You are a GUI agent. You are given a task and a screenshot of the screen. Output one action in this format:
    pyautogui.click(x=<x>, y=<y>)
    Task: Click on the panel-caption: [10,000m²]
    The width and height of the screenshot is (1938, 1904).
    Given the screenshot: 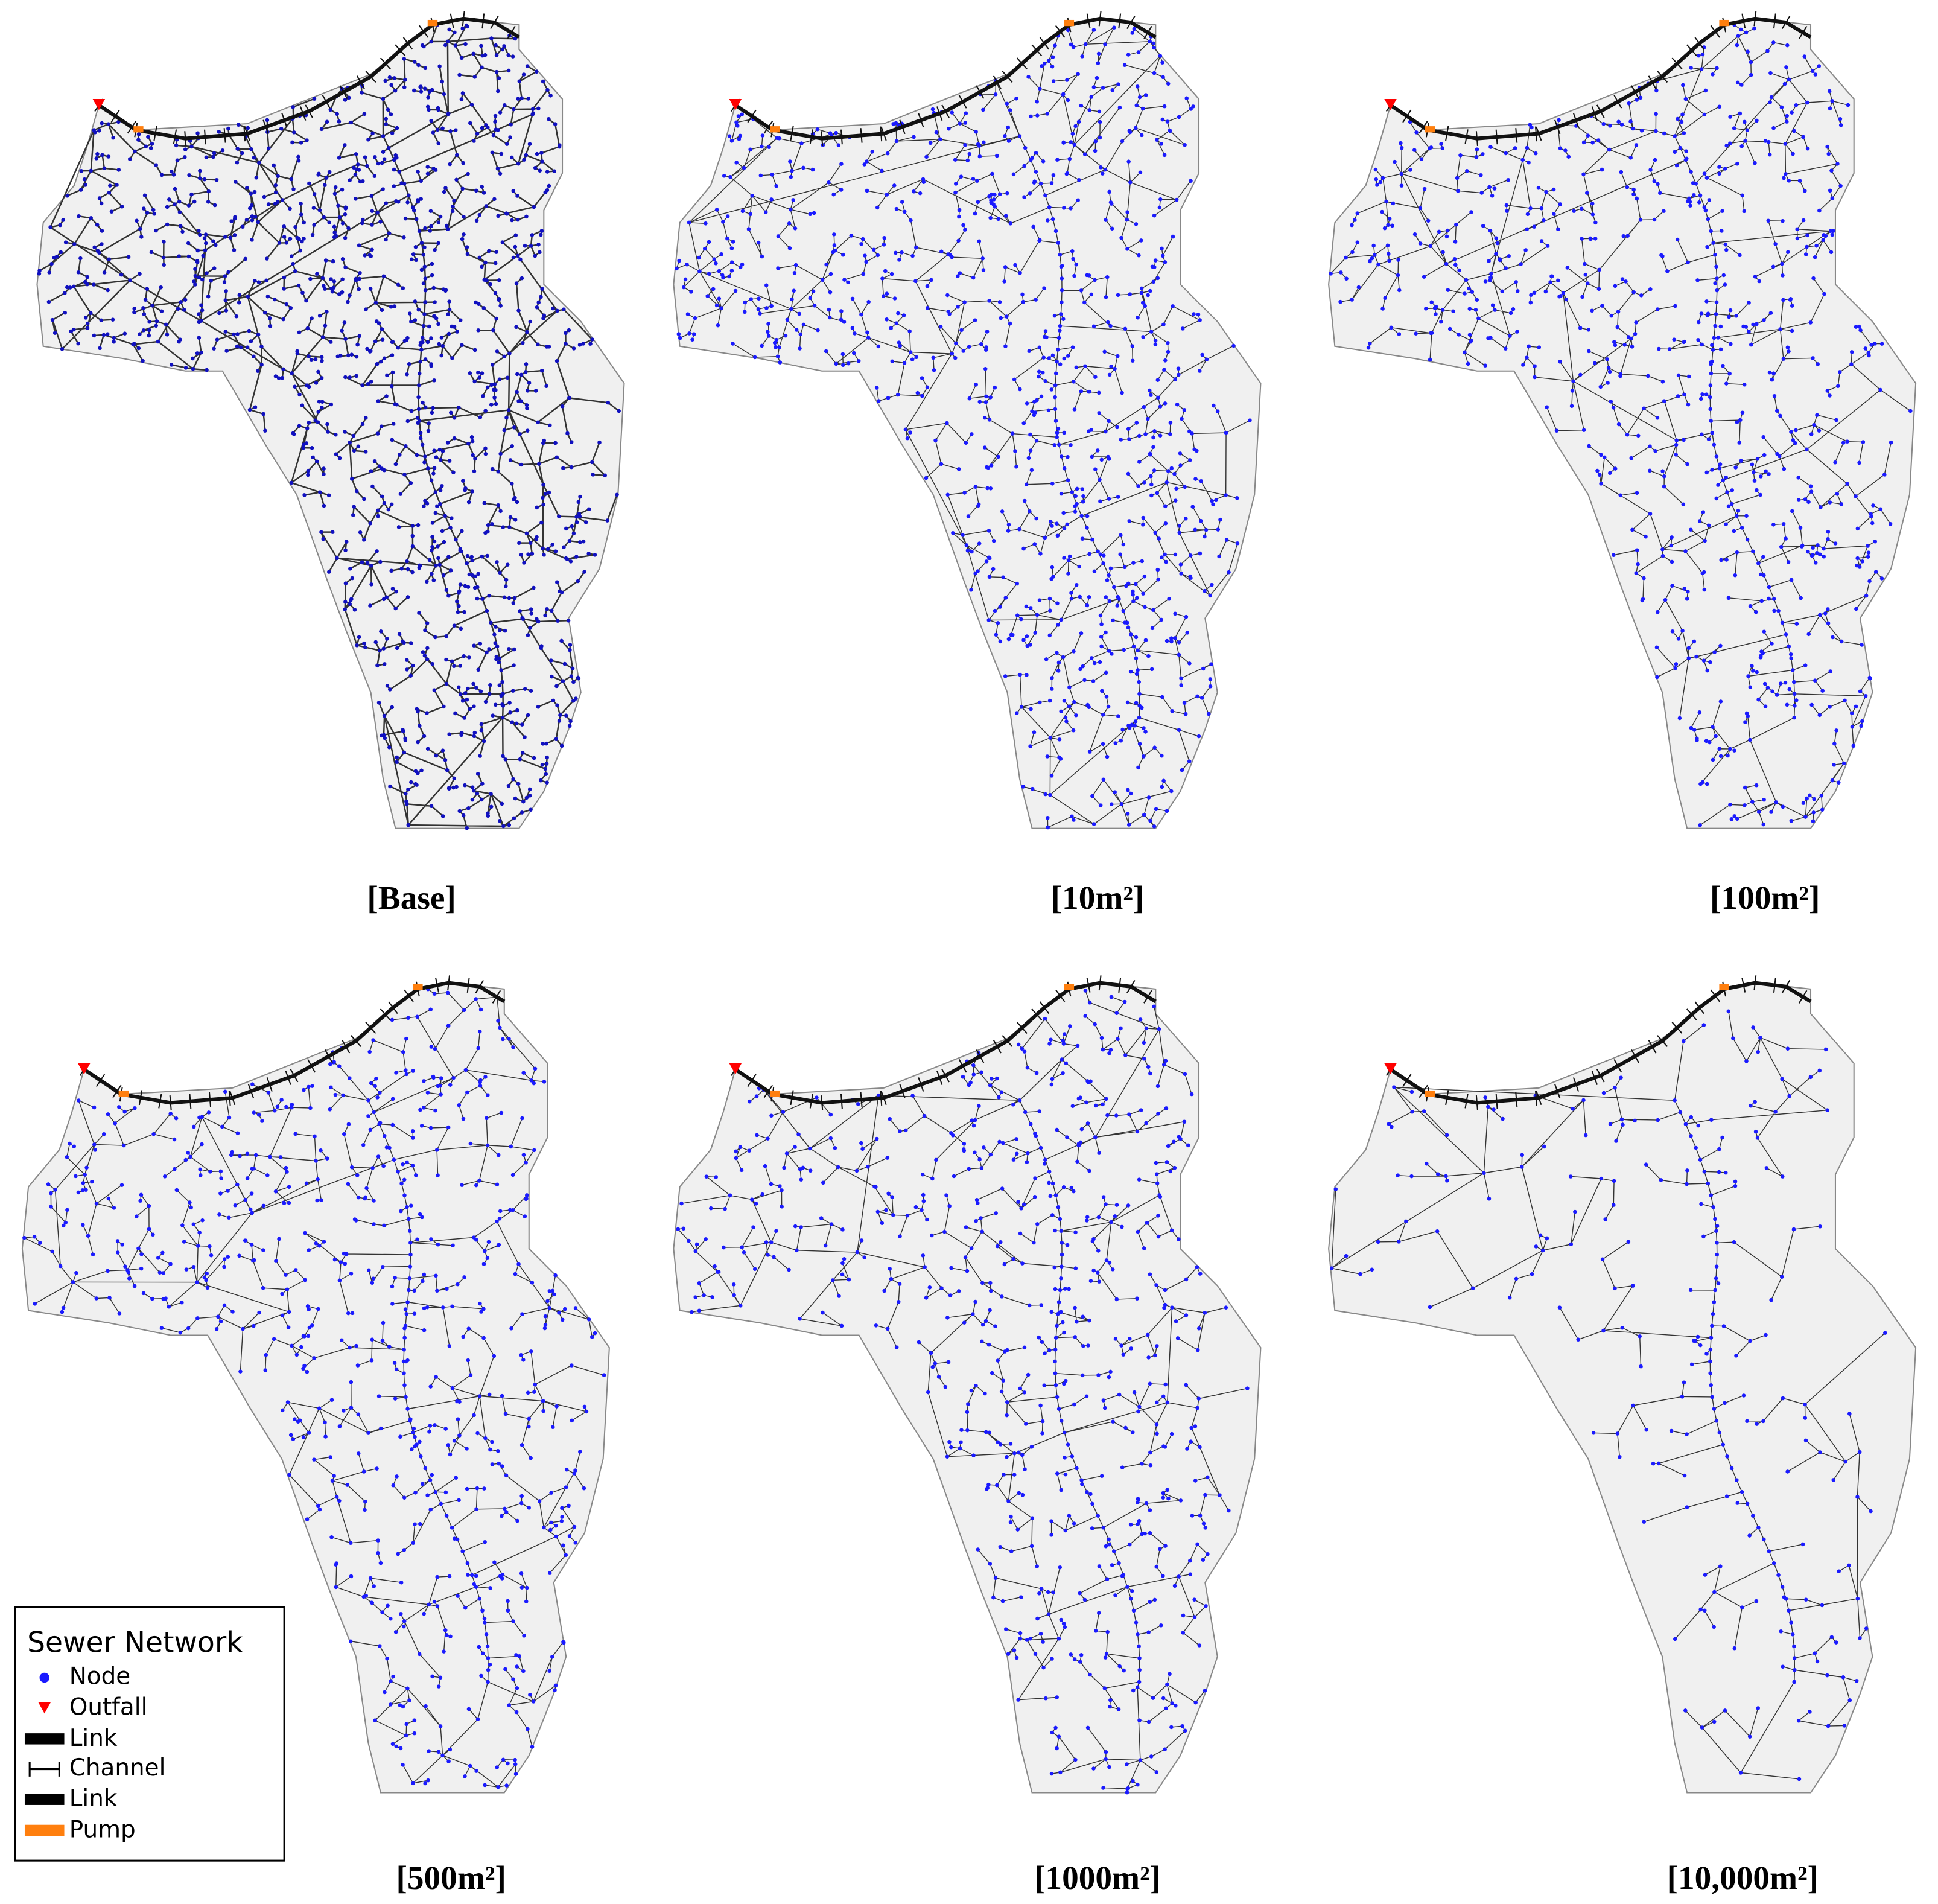 What is the action you would take?
    pyautogui.click(x=1743, y=1877)
    